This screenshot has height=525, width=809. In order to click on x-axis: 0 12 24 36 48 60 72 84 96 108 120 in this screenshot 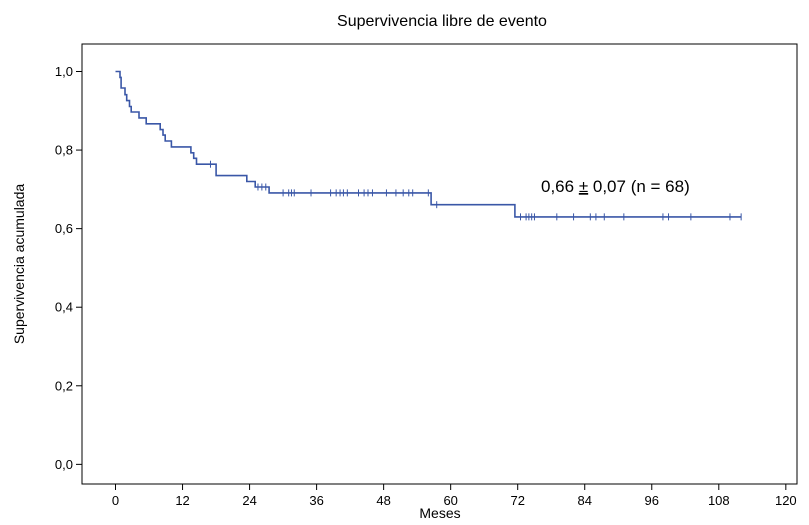, I will do `click(454, 496)`.